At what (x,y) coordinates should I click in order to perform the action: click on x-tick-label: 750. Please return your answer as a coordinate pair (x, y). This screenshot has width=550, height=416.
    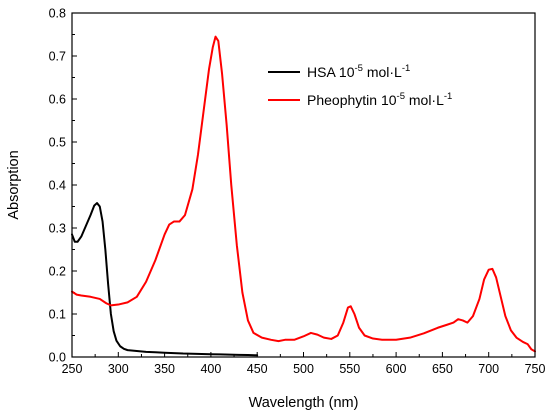
    Looking at the image, I should click on (535, 369).